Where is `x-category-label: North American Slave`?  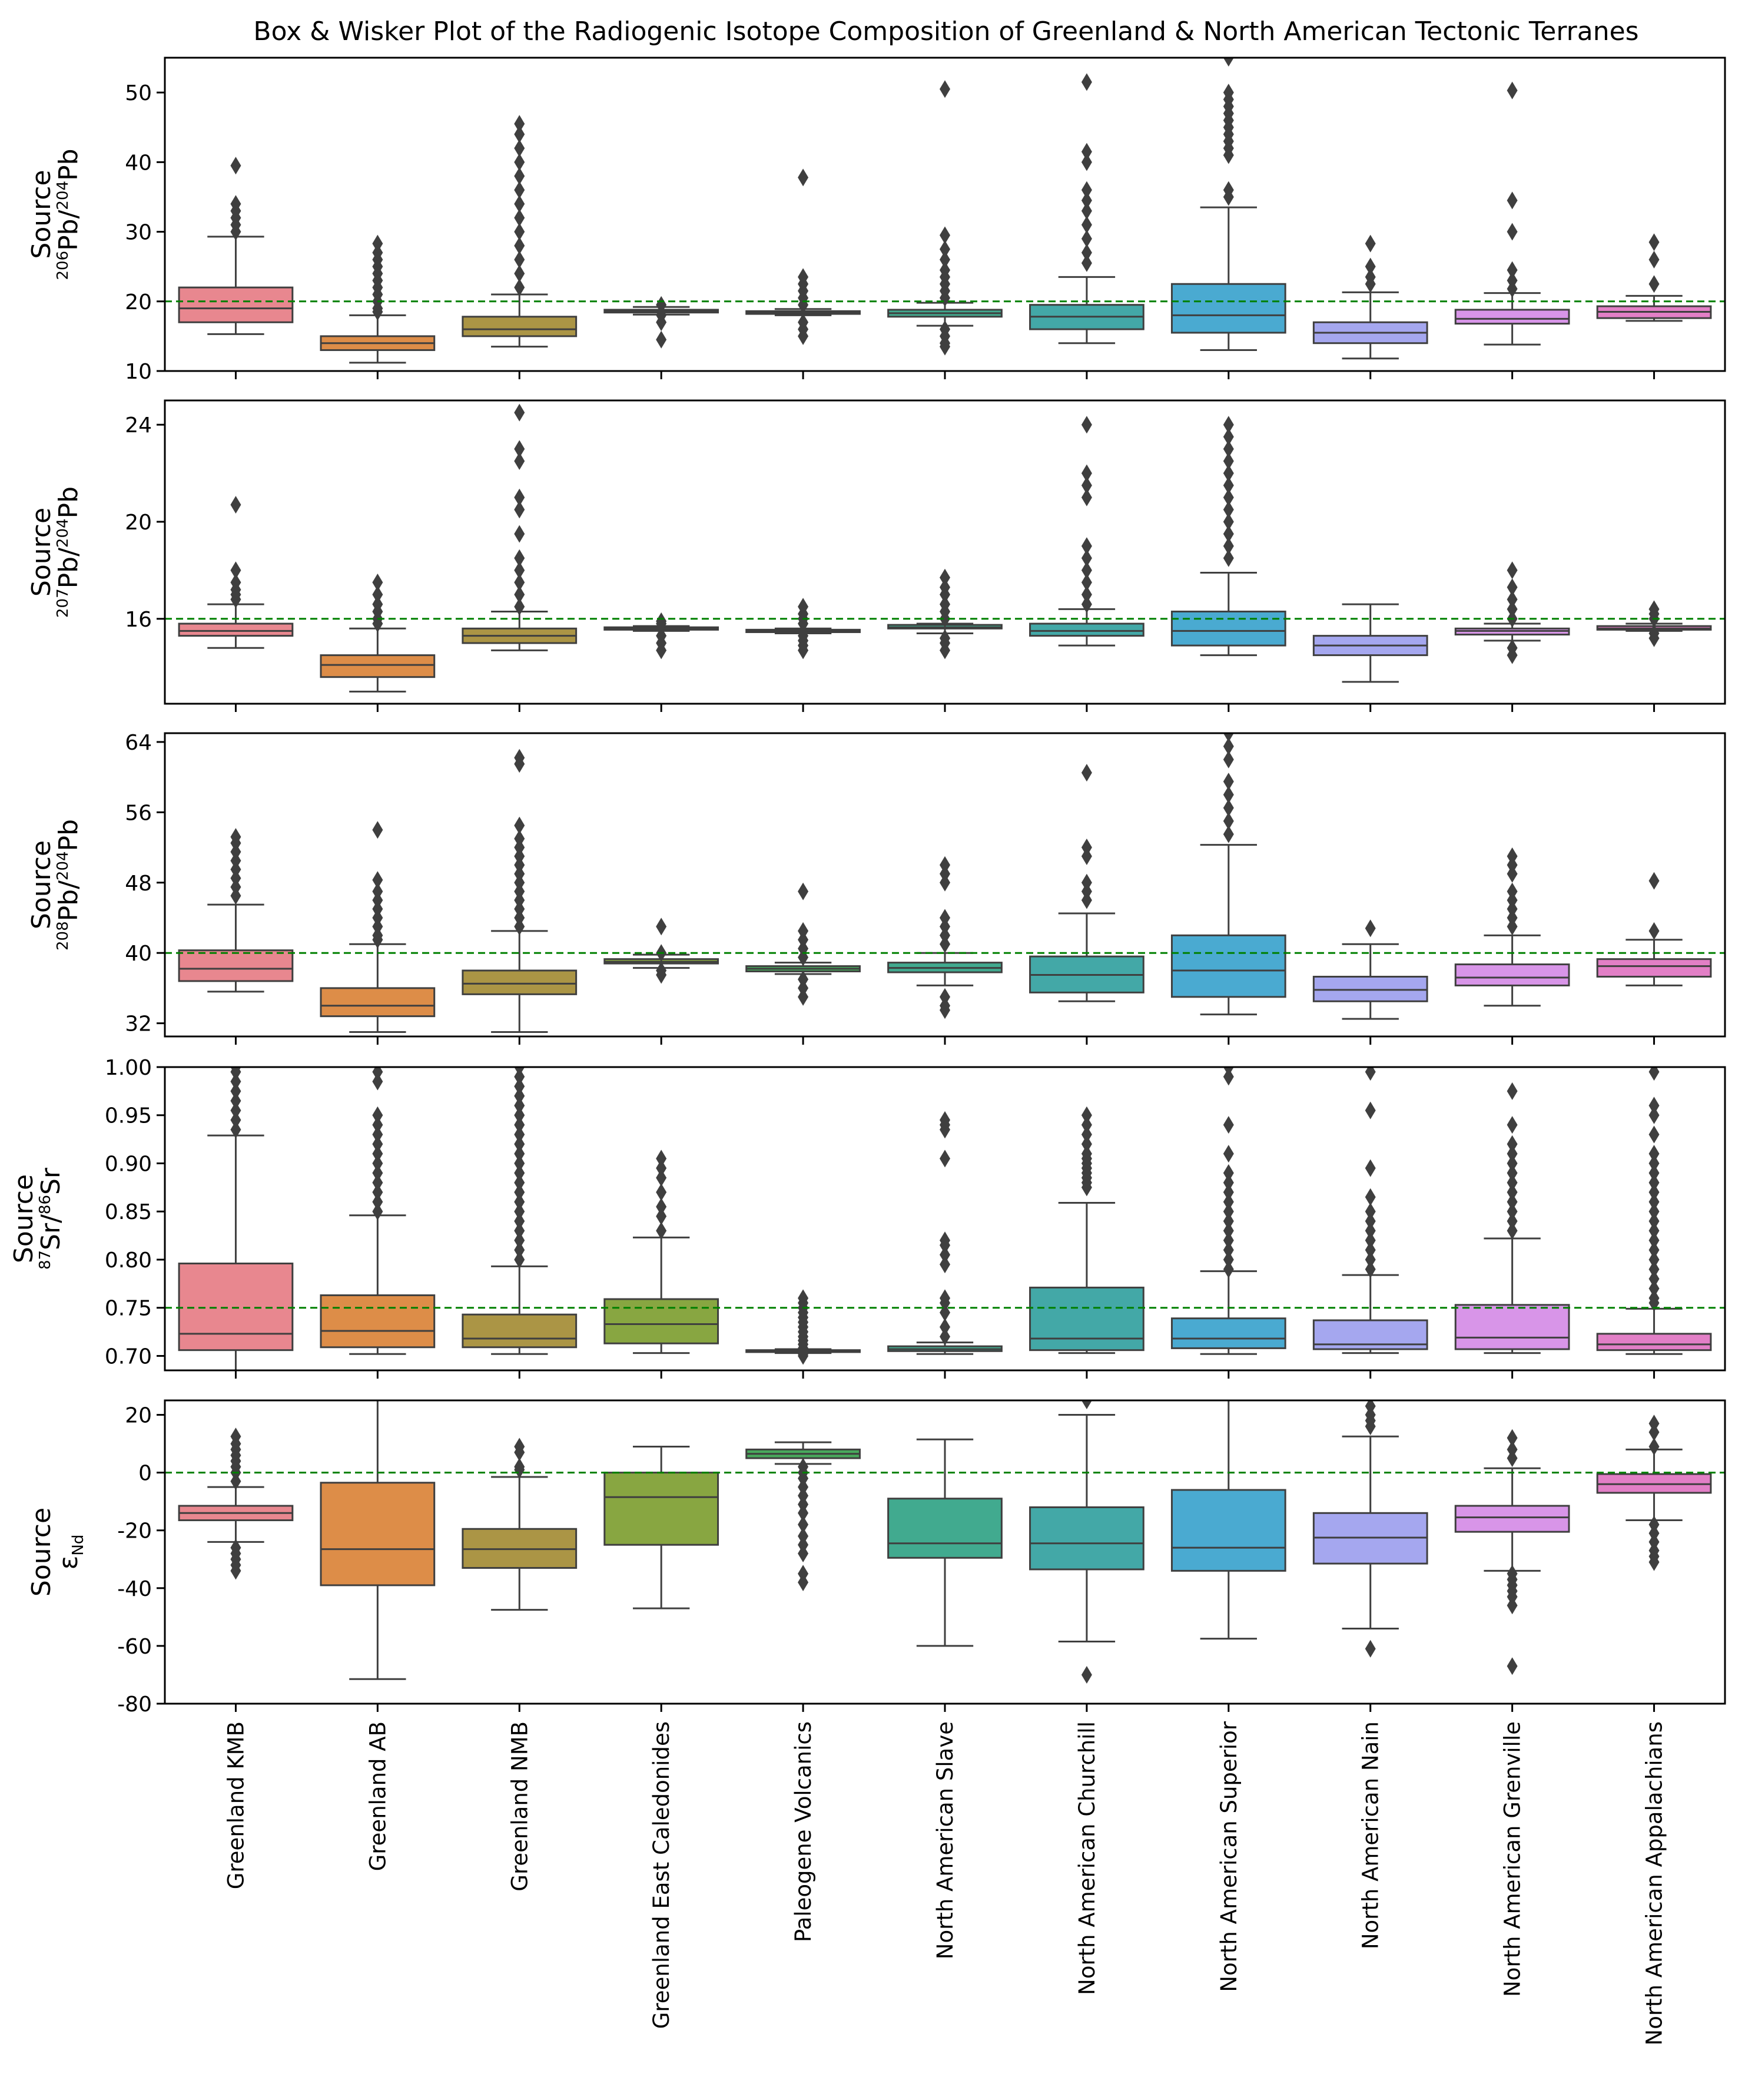 x-category-label: North American Slave is located at coordinates (946, 1840).